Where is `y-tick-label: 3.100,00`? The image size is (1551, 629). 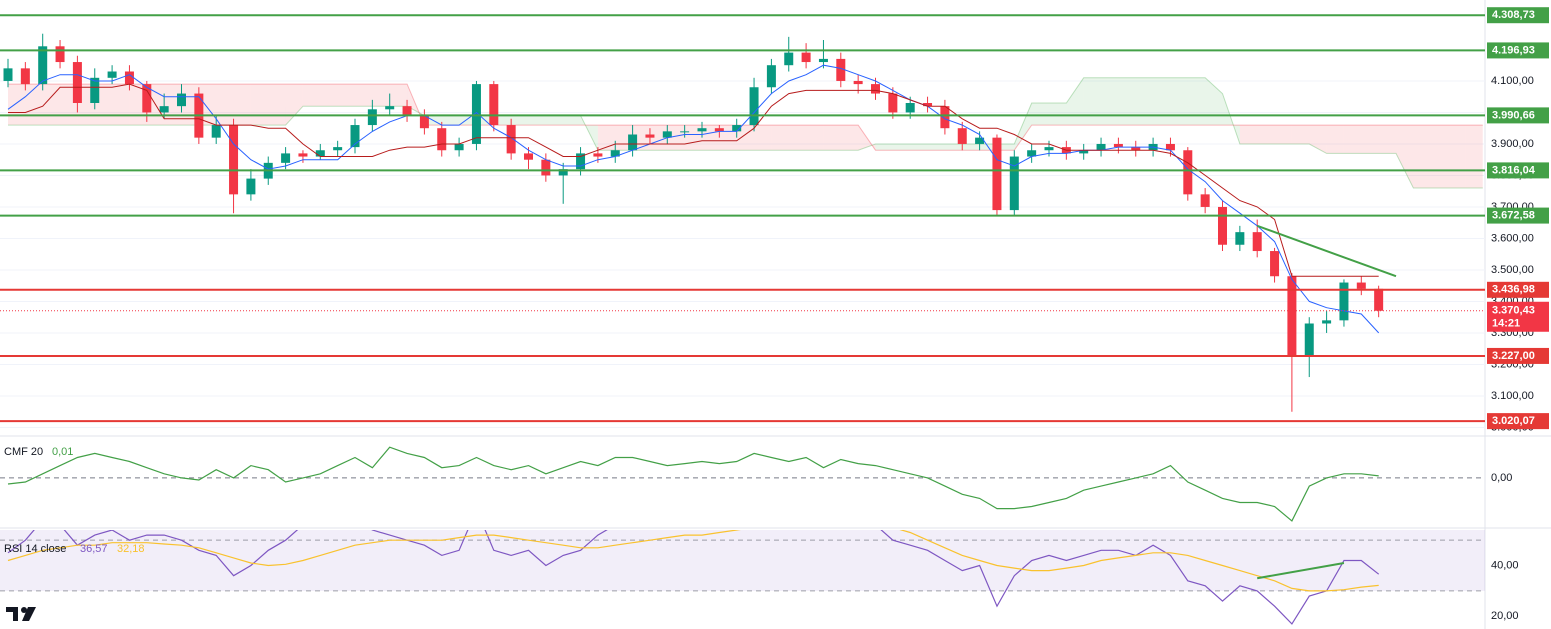 y-tick-label: 3.100,00 is located at coordinates (1512, 396).